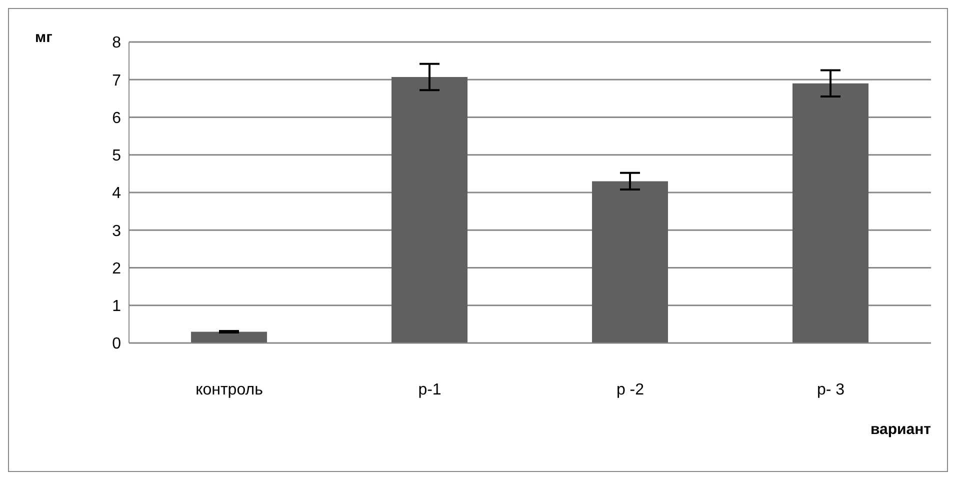 The width and height of the screenshot is (956, 480). What do you see at coordinates (117, 344) in the screenshot?
I see `y-tick-label: 0` at bounding box center [117, 344].